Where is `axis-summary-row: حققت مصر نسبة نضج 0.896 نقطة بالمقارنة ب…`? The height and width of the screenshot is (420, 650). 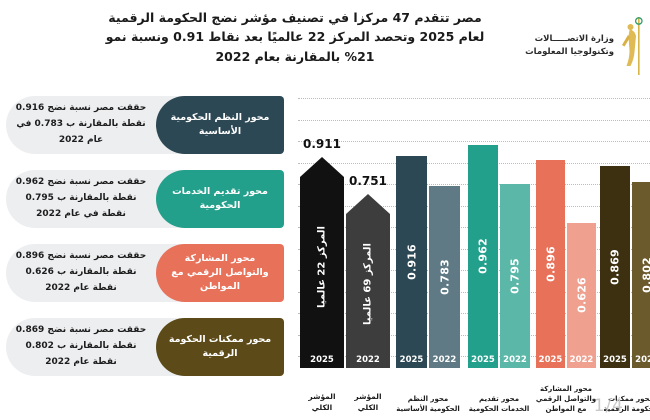 axis-summary-row: حققت مصر نسبة نضج 0.896 نقطة بالمقارنة ب… is located at coordinates (145, 273).